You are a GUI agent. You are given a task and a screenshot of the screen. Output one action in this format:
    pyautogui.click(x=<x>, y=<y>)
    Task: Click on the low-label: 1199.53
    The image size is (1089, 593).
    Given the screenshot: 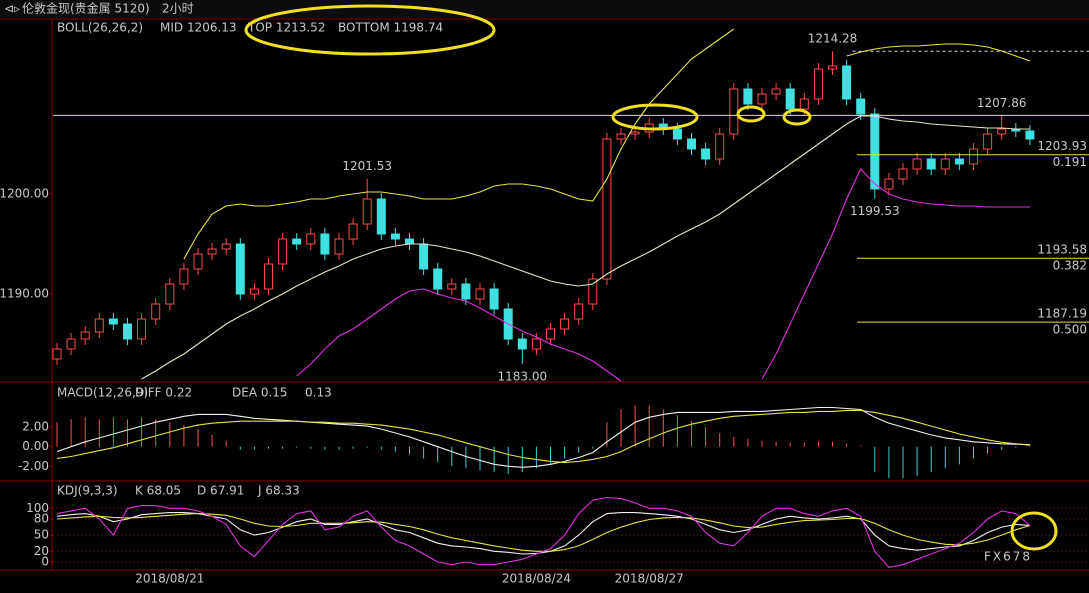 What is the action you would take?
    pyautogui.click(x=875, y=211)
    